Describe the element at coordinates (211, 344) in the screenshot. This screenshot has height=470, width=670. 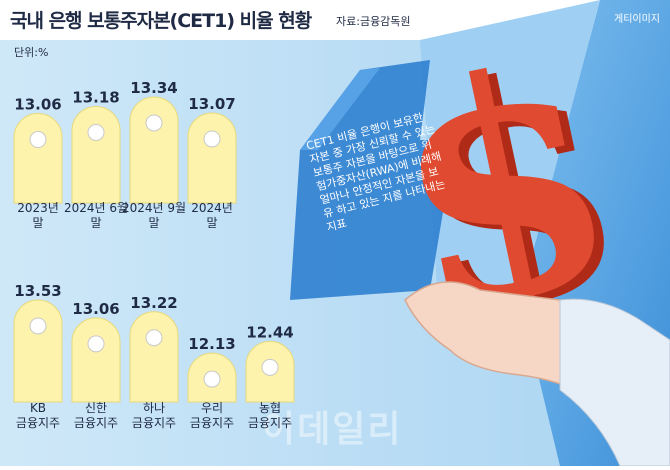
I see `data-label: 12.13` at that location.